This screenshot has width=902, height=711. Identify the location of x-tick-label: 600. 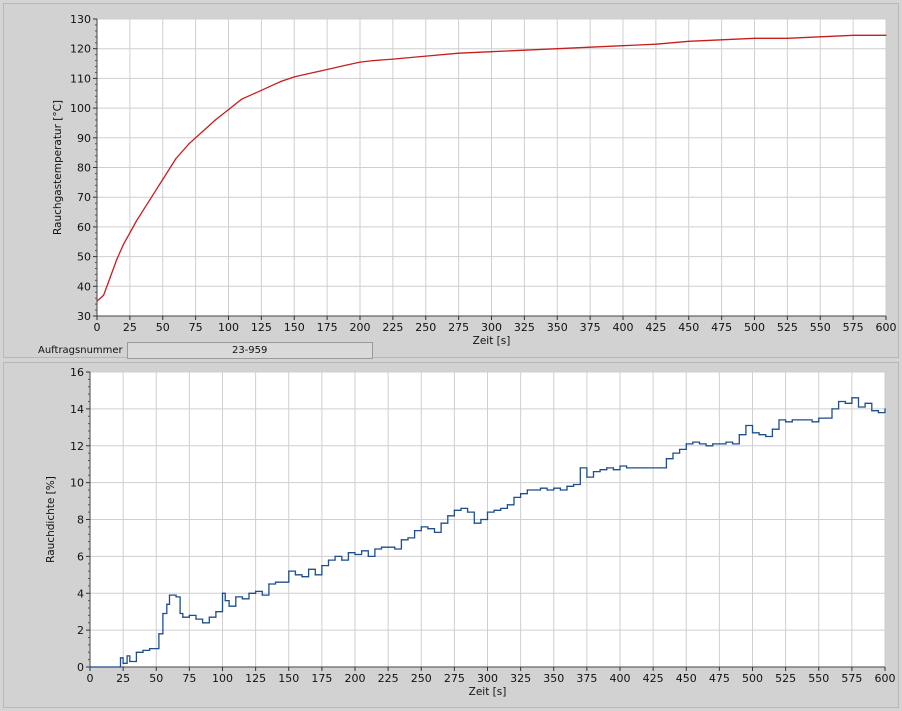
(885, 678).